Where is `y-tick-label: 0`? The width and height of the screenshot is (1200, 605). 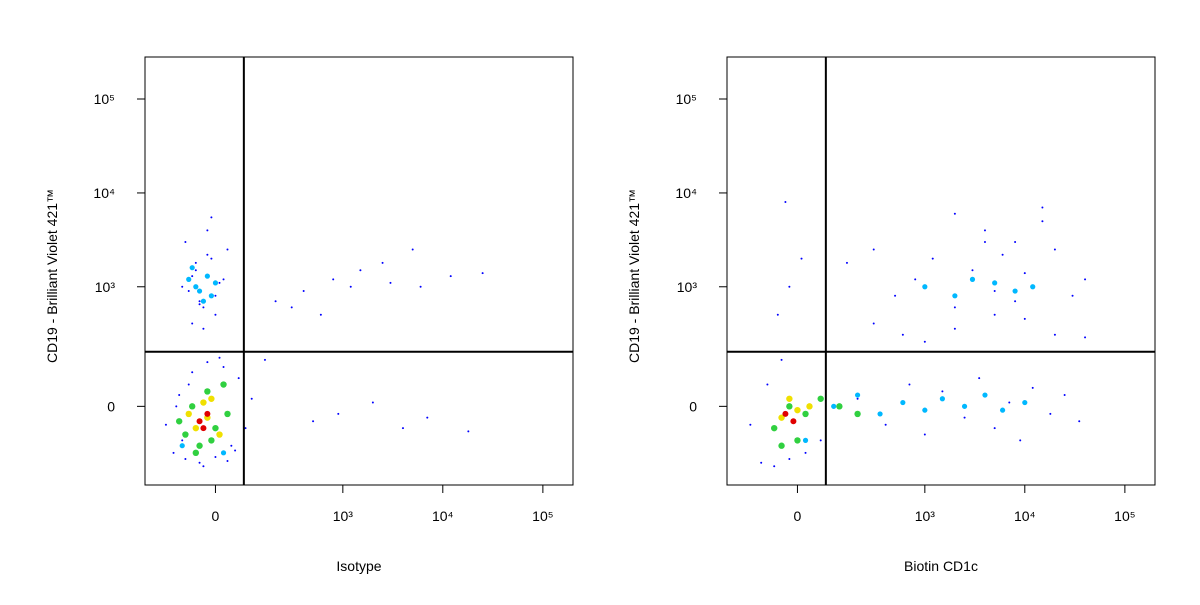 y-tick-label: 0 is located at coordinates (111, 406).